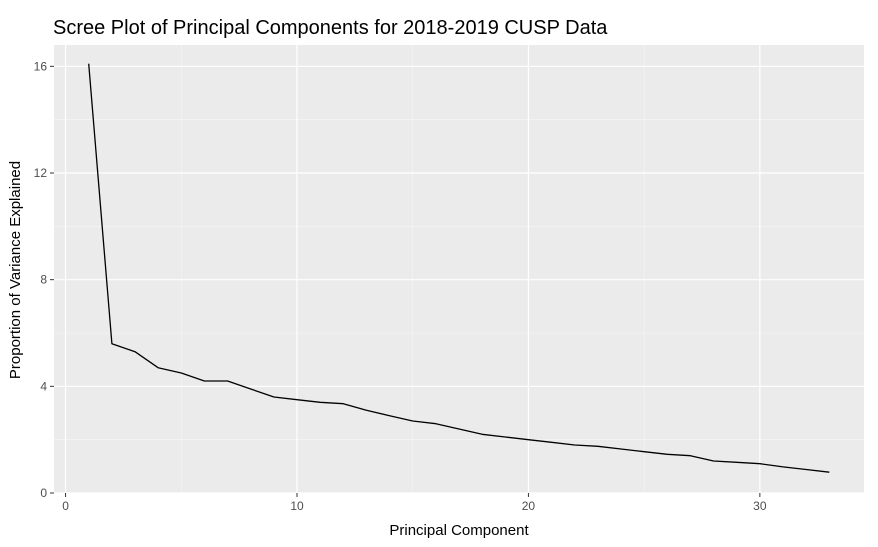 The width and height of the screenshot is (878, 547). Describe the element at coordinates (297, 506) in the screenshot. I see `x-tick-label: 10` at that location.